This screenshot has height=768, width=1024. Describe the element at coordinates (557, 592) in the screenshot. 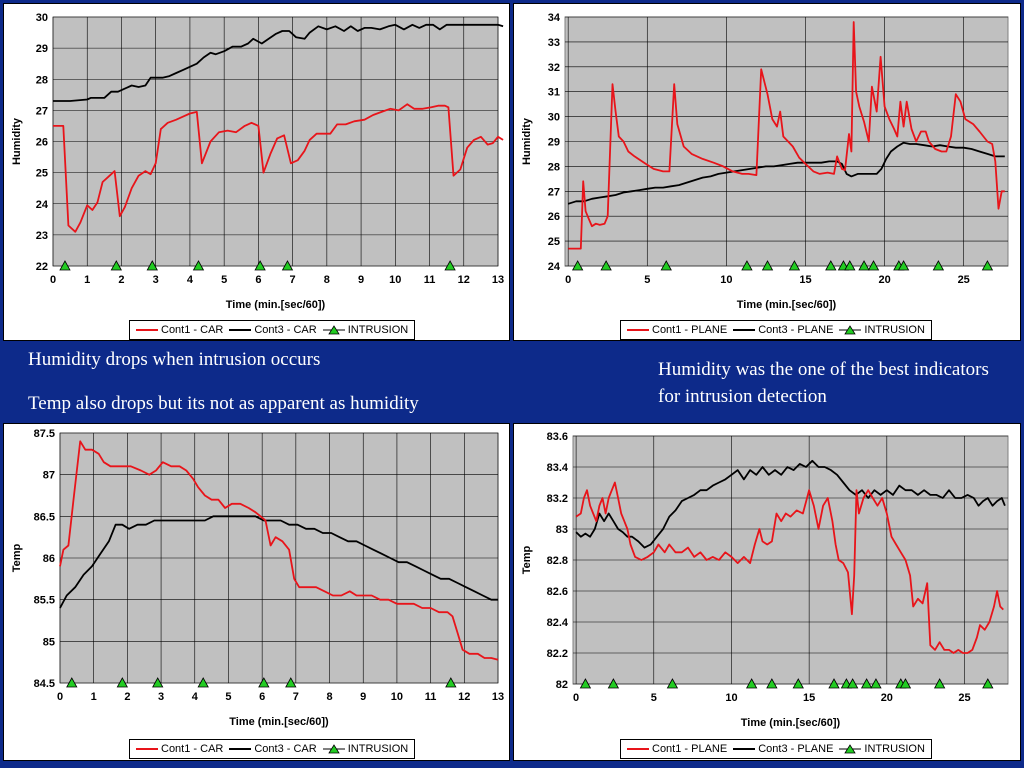

I see `y-tick-label: 82.6` at that location.